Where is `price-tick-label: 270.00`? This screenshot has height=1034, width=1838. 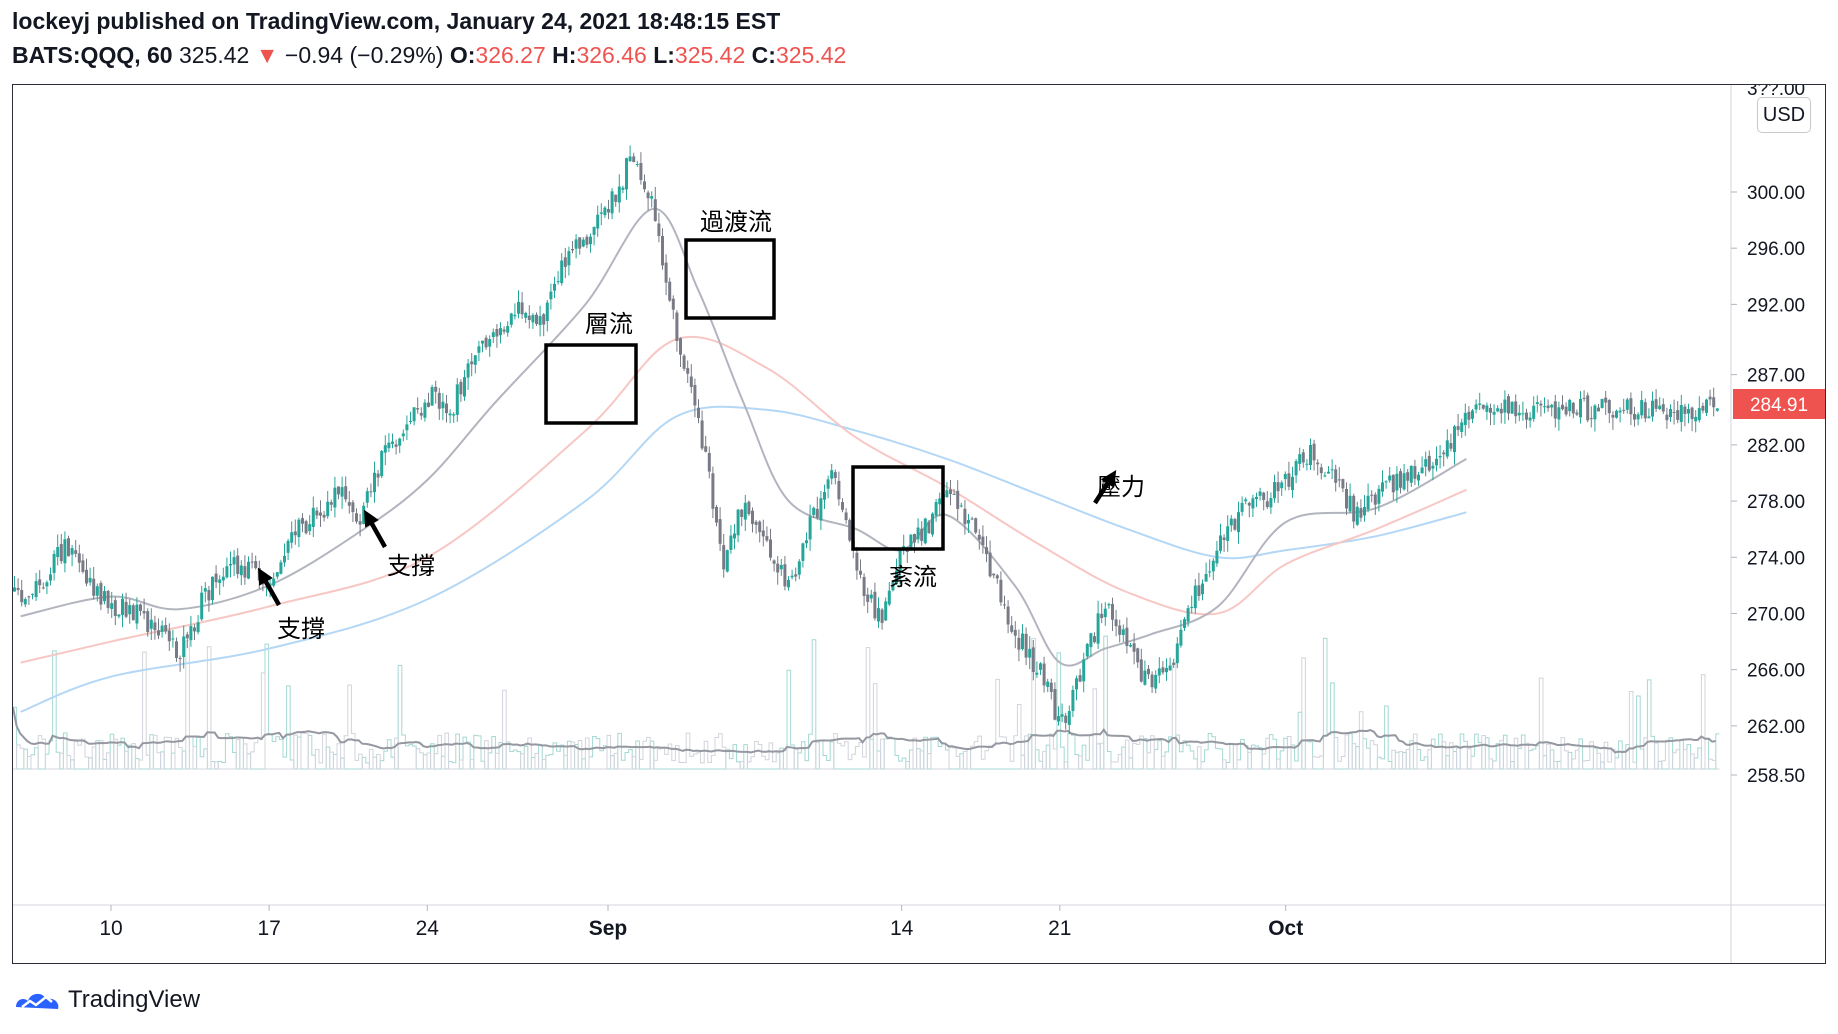
price-tick-label: 270.00 is located at coordinates (1776, 614).